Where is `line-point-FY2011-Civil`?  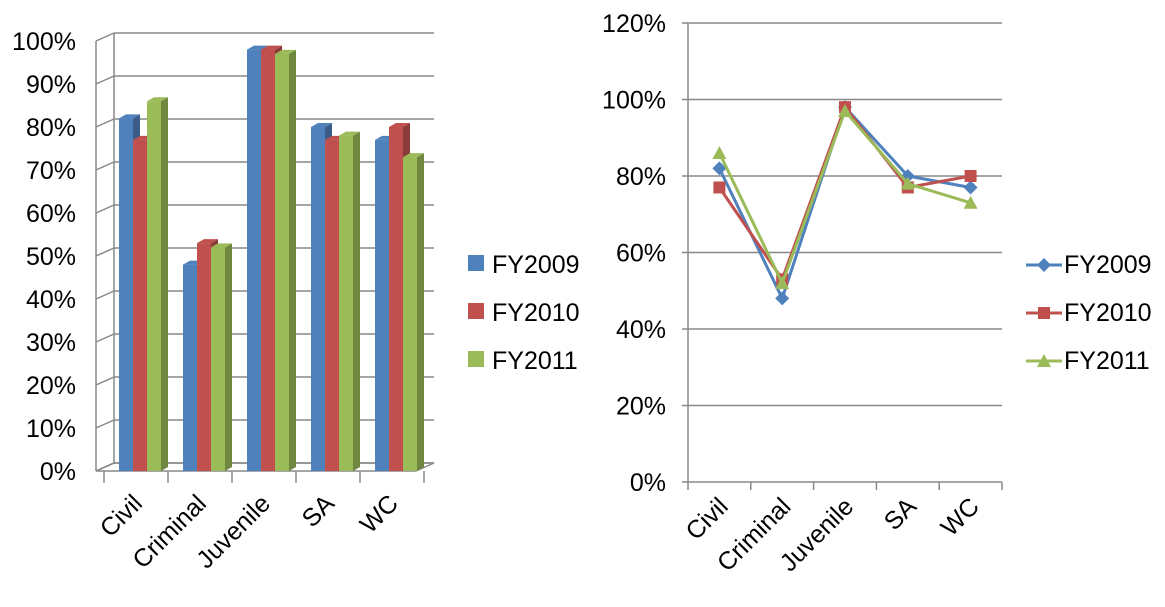
line-point-FY2011-Civil is located at coordinates (719, 153).